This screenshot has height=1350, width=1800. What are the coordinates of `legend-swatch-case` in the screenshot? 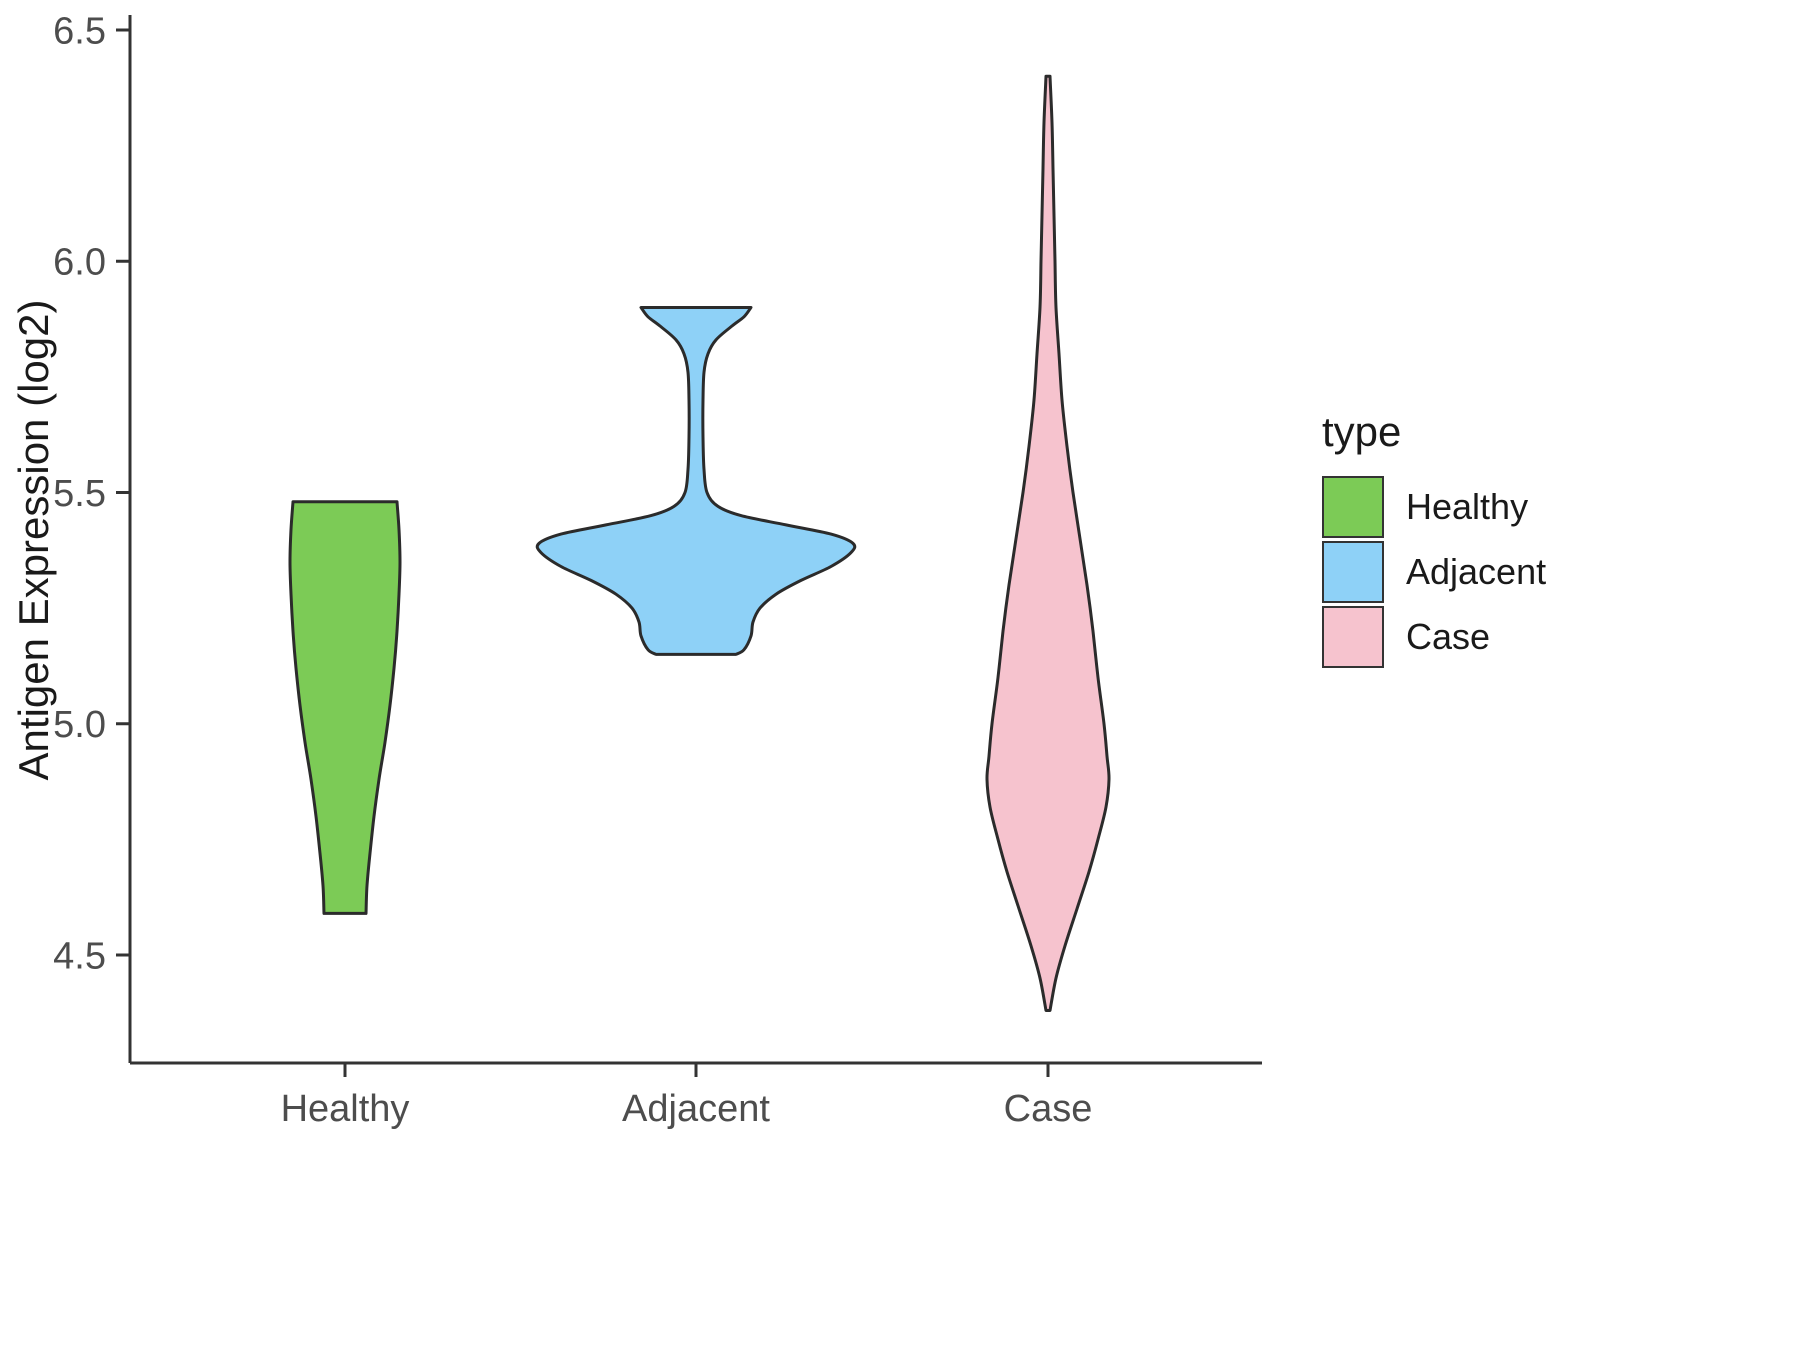 It's located at (1353, 637).